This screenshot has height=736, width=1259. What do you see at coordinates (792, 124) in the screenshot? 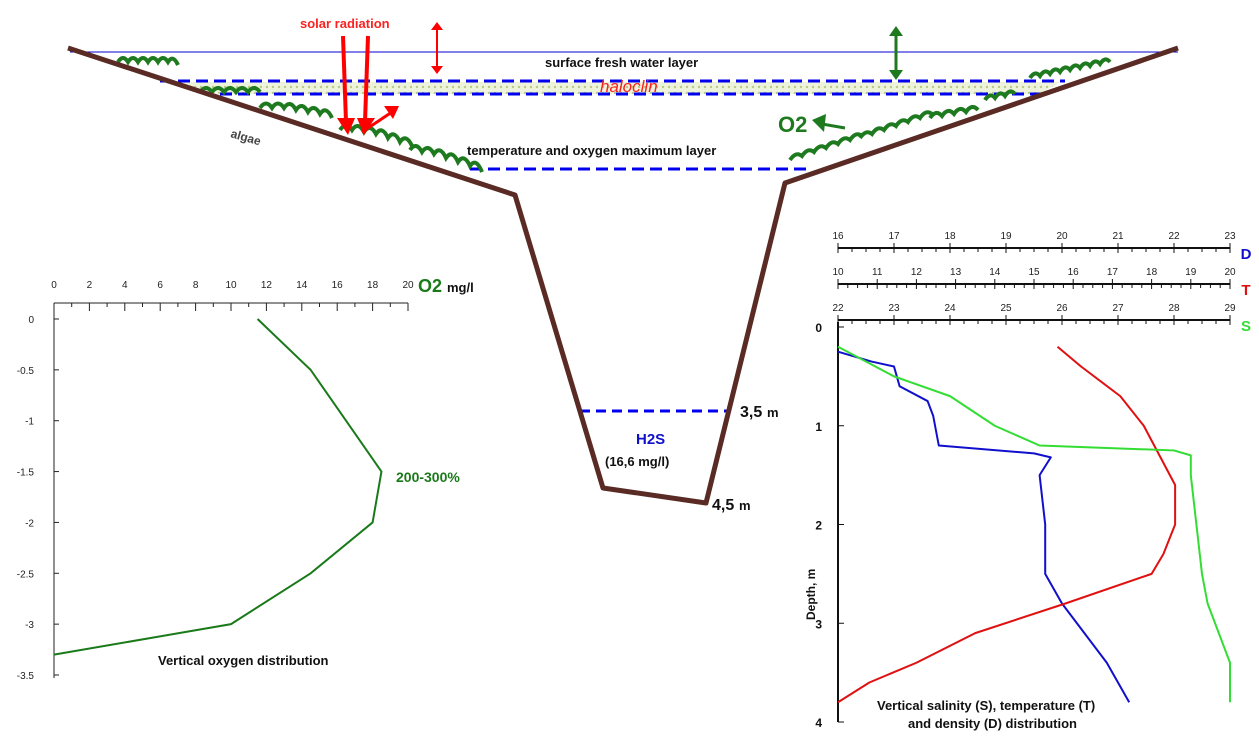
I see `o2-release-label: O2` at bounding box center [792, 124].